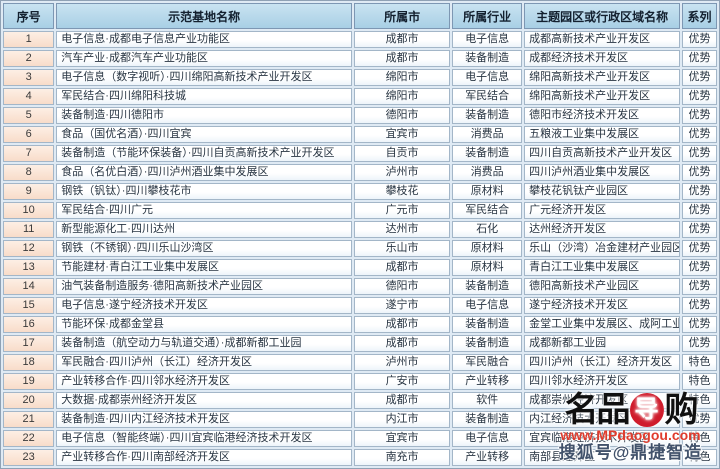  Describe the element at coordinates (204, 191) in the screenshot. I see `cell-name: 钢铁（钒钛）·四川攀枝花市` at that location.